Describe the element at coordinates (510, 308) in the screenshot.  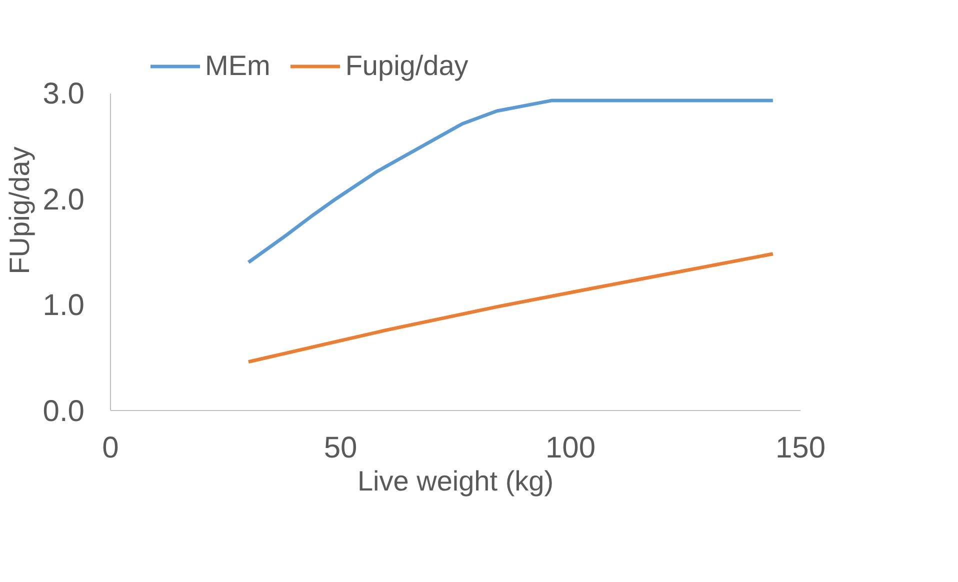
I see `line-series` at that location.